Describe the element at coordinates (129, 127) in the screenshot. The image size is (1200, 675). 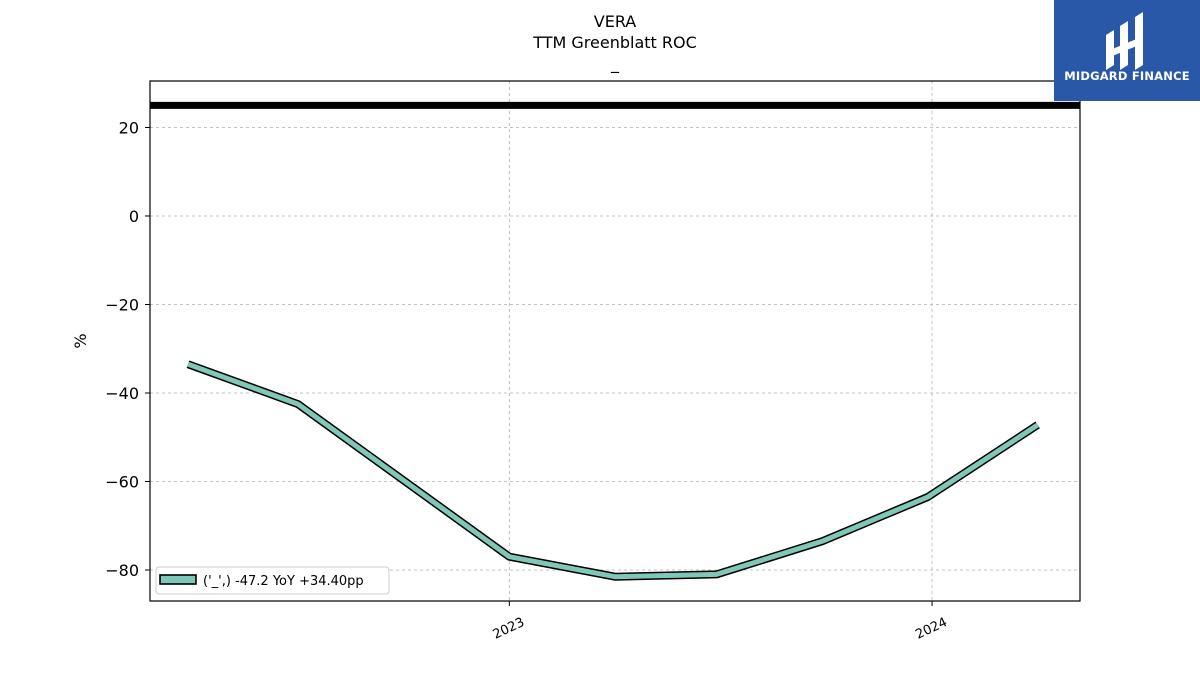
I see `y-tick-label: 20` at that location.